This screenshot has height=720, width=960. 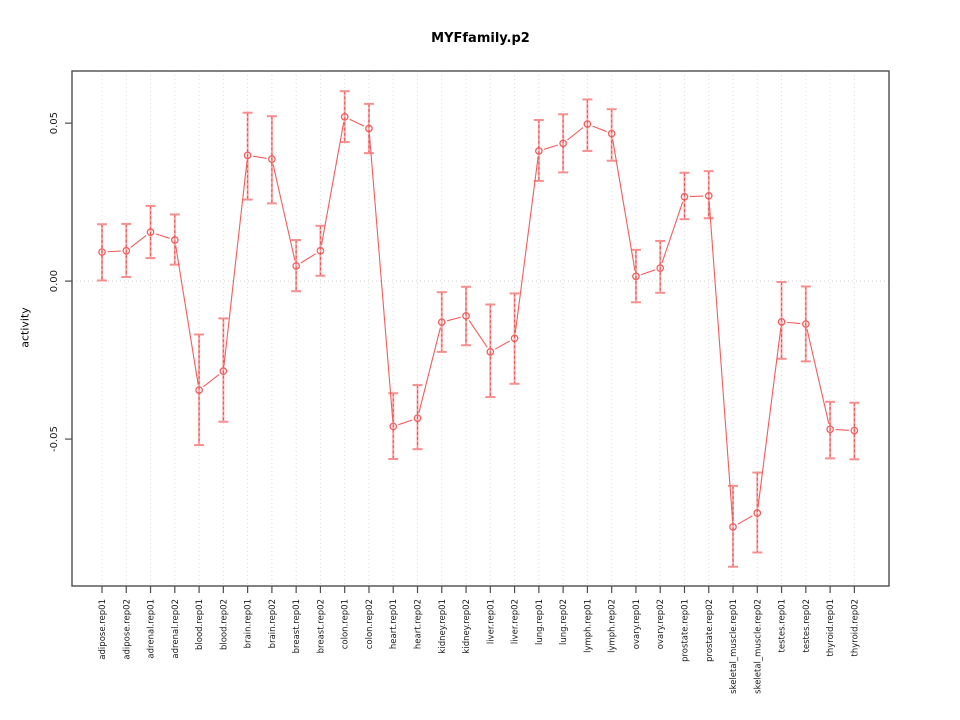 I want to click on x-tick-label: lymph.rep01, so click(x=588, y=626).